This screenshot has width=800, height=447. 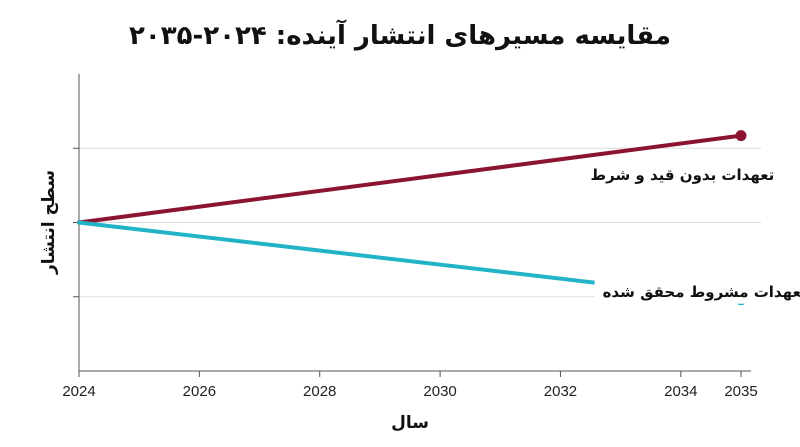 What do you see at coordinates (410, 423) in the screenshot?
I see `x-axis-label: سال` at bounding box center [410, 423].